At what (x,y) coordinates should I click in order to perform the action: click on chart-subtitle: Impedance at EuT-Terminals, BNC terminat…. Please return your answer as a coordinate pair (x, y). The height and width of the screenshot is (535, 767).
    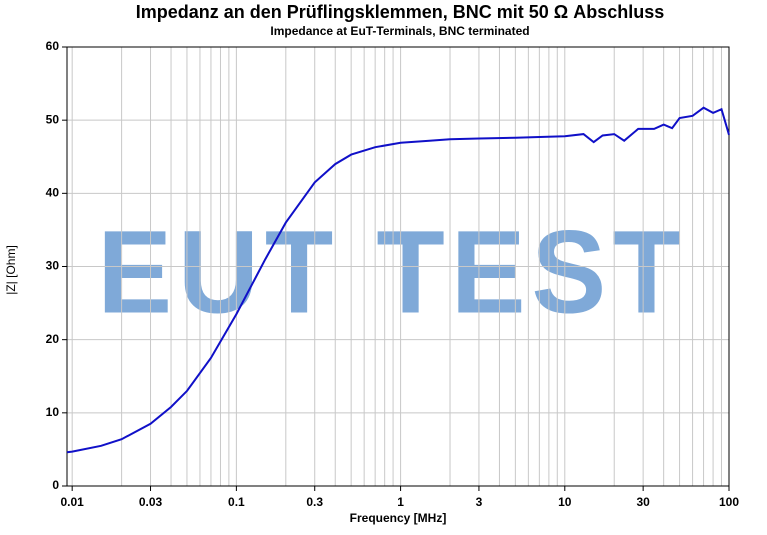
    Looking at the image, I should click on (399, 31).